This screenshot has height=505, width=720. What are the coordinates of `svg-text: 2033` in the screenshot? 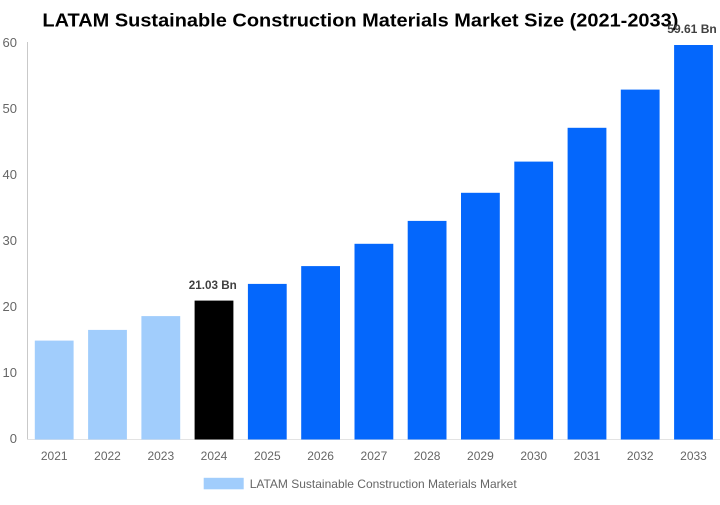 It's located at (693, 456).